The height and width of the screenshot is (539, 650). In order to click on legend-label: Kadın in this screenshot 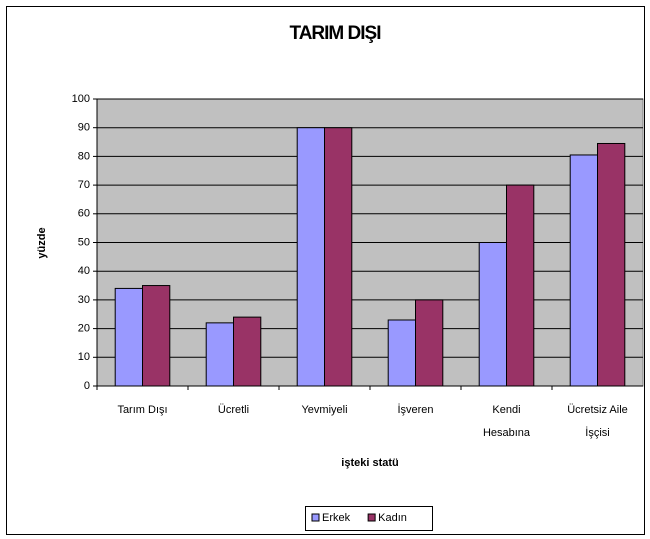, I will do `click(392, 518)`.